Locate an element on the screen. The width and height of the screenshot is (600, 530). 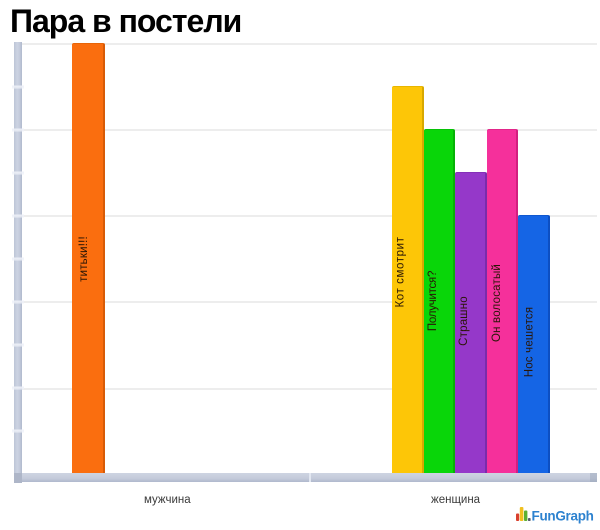
svg-text: FunGraph is located at coordinates (563, 516).